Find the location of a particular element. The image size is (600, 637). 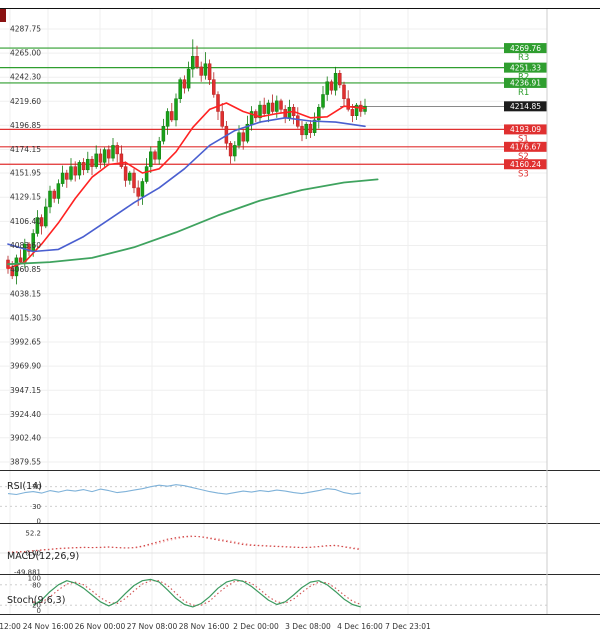

time-label: 2 Dec 00:00 is located at coordinates (256, 626).